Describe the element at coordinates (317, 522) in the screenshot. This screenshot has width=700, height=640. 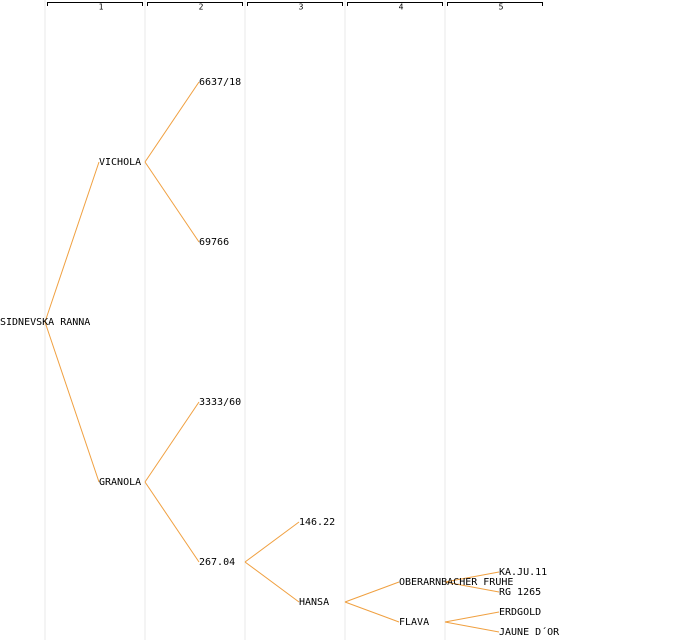
I see `node-label: 146.22` at that location.